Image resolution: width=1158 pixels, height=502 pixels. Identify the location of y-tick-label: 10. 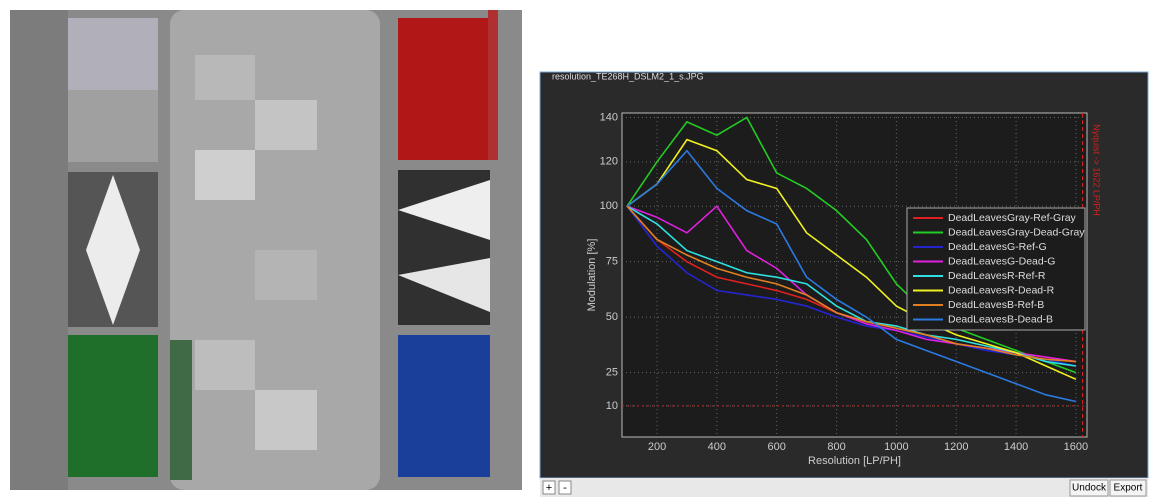
(612, 406).